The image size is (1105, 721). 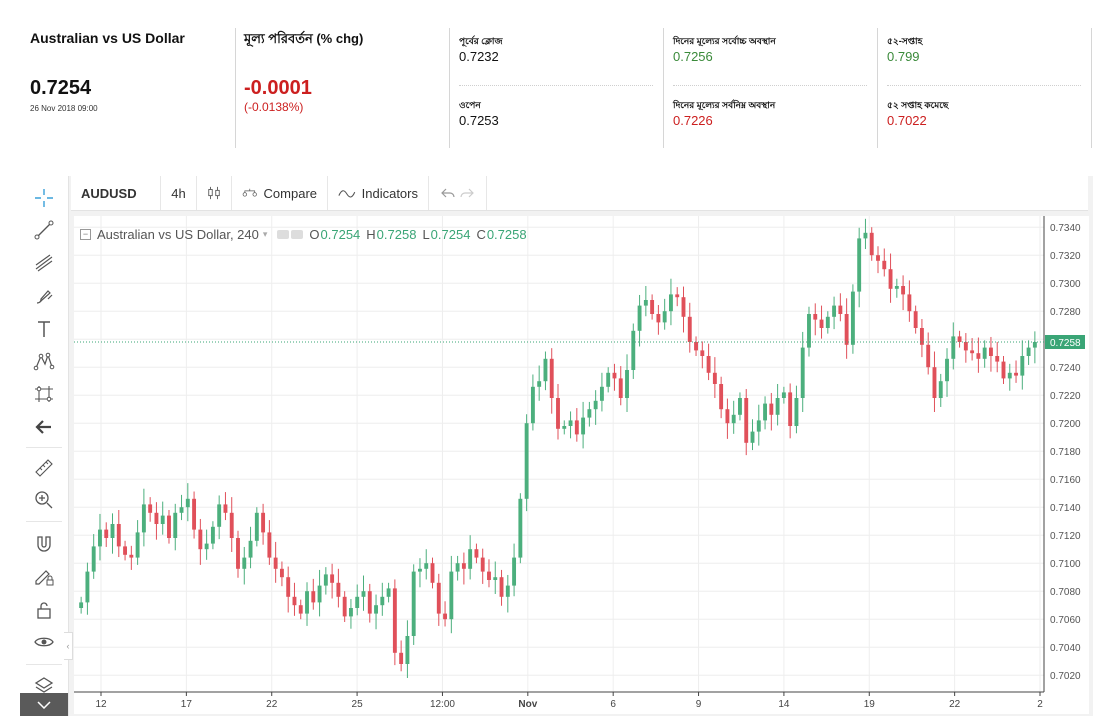 I want to click on instrument-title: Australian vs US Dollar, so click(x=107, y=38).